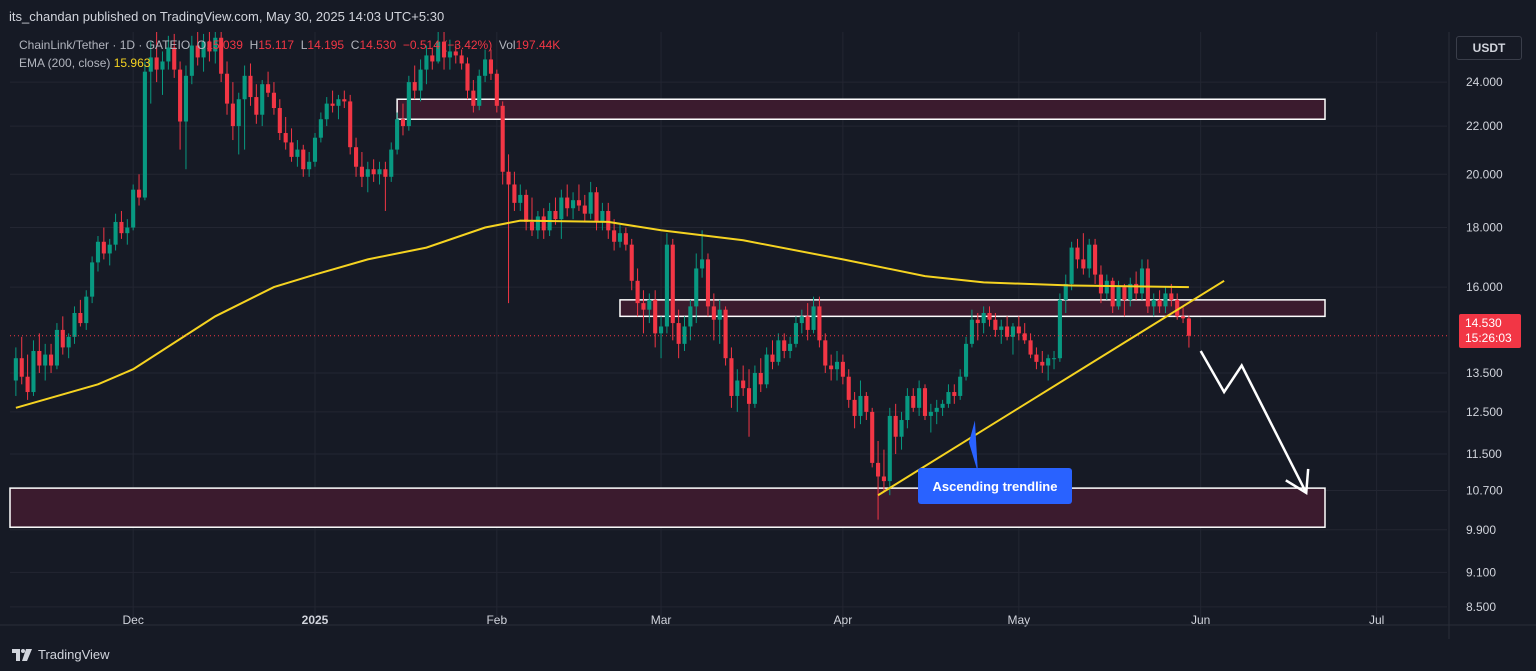 This screenshot has width=1536, height=671. Describe the element at coordinates (1484, 228) in the screenshot. I see `price-tick-label: 18.000` at that location.